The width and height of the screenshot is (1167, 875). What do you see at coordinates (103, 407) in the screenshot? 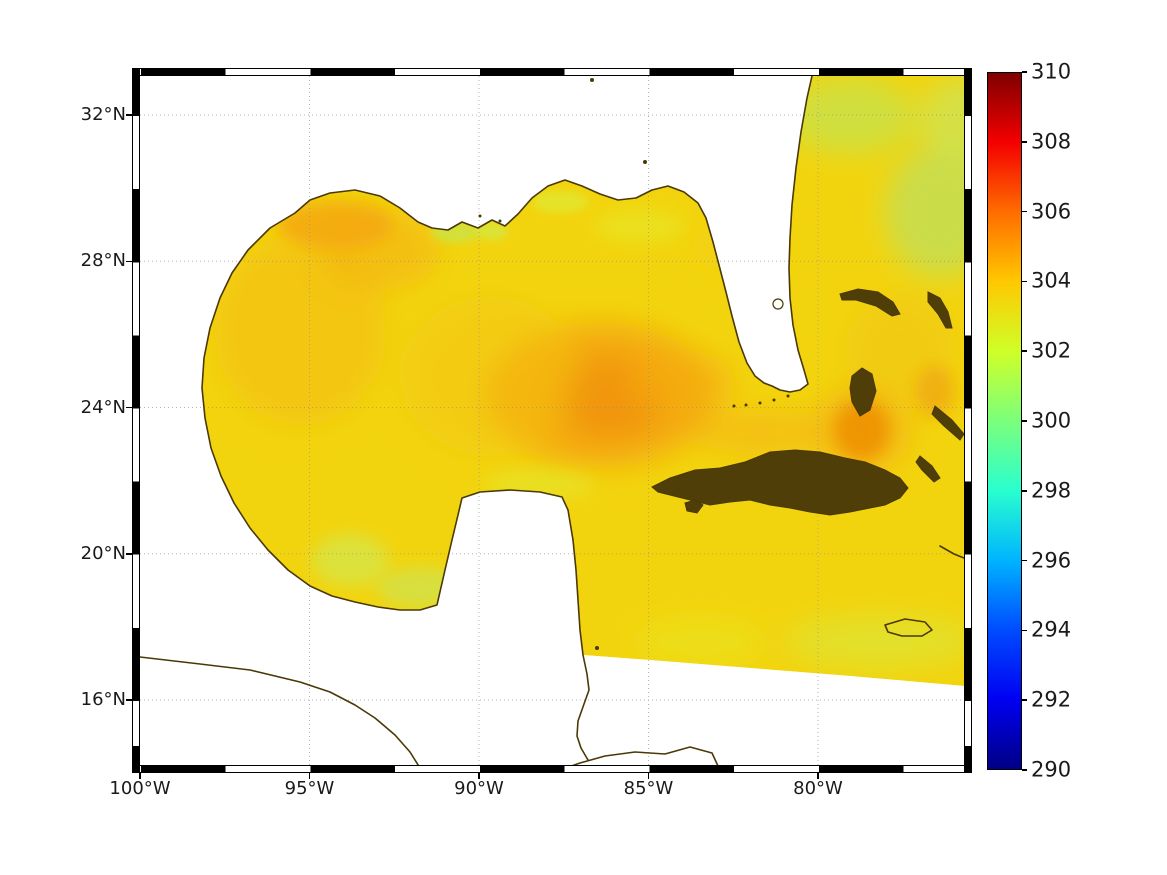
I see `y-tick-label-24n: 24°N` at bounding box center [103, 407].